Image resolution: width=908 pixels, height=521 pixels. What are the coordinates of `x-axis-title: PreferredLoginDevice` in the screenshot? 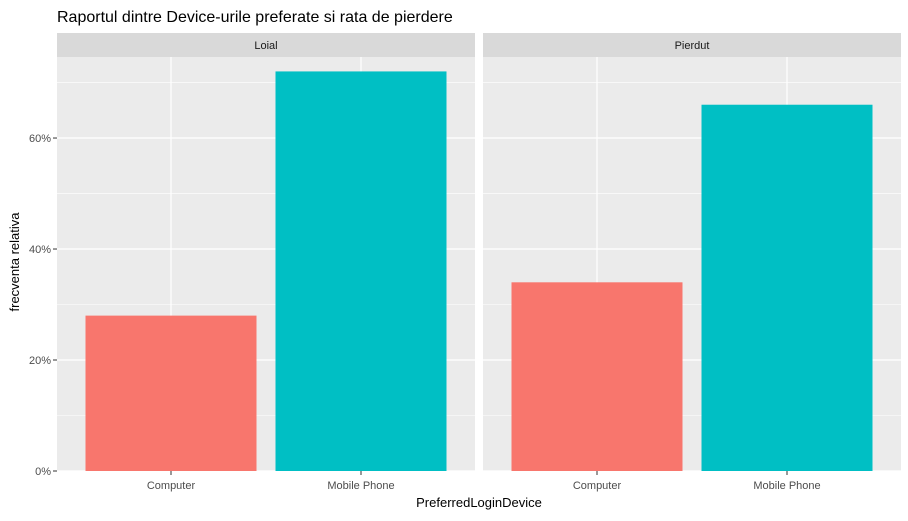 It's located at (479, 502).